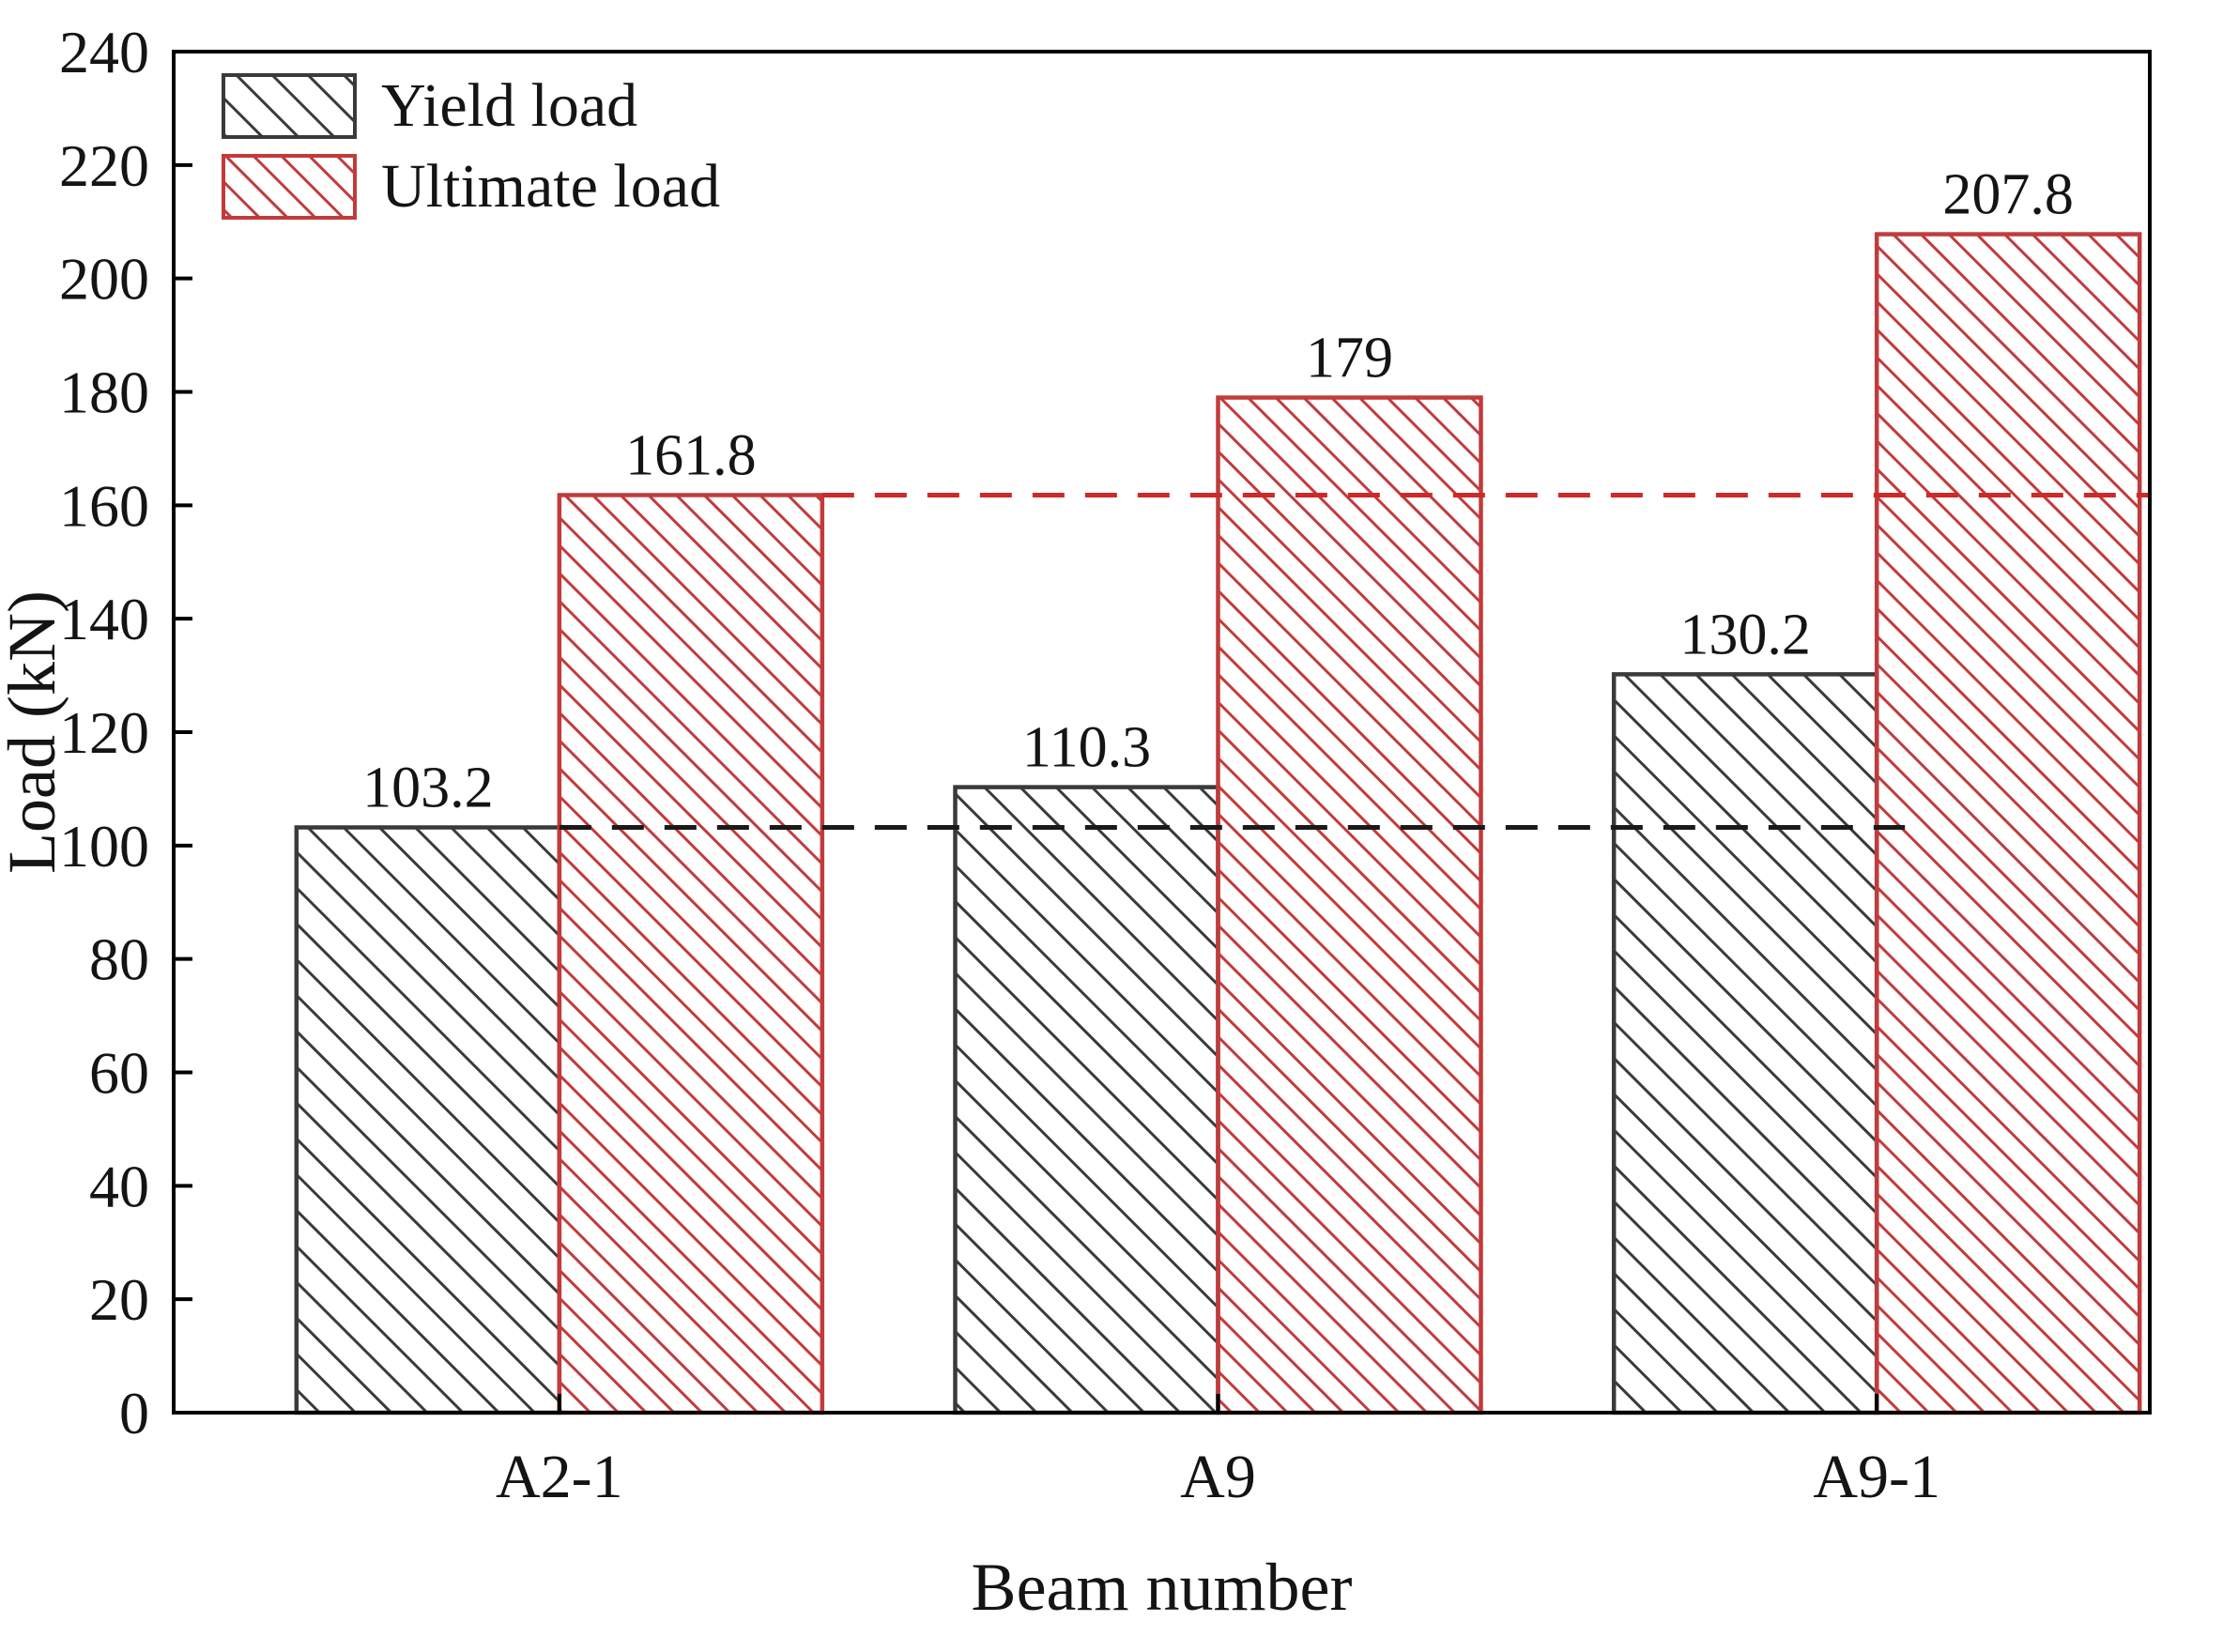 This screenshot has height=1652, width=2223. Describe the element at coordinates (104, 846) in the screenshot. I see `y-tick-label: 100` at that location.